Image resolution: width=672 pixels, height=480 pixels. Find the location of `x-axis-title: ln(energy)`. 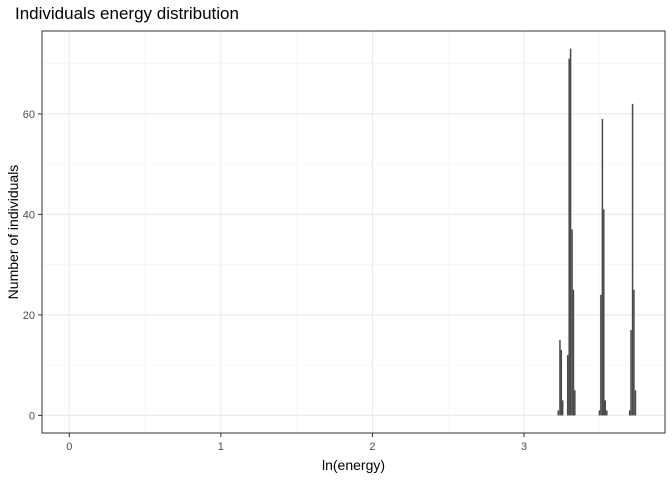

x-axis-title: ln(energy) is located at coordinates (353, 465).